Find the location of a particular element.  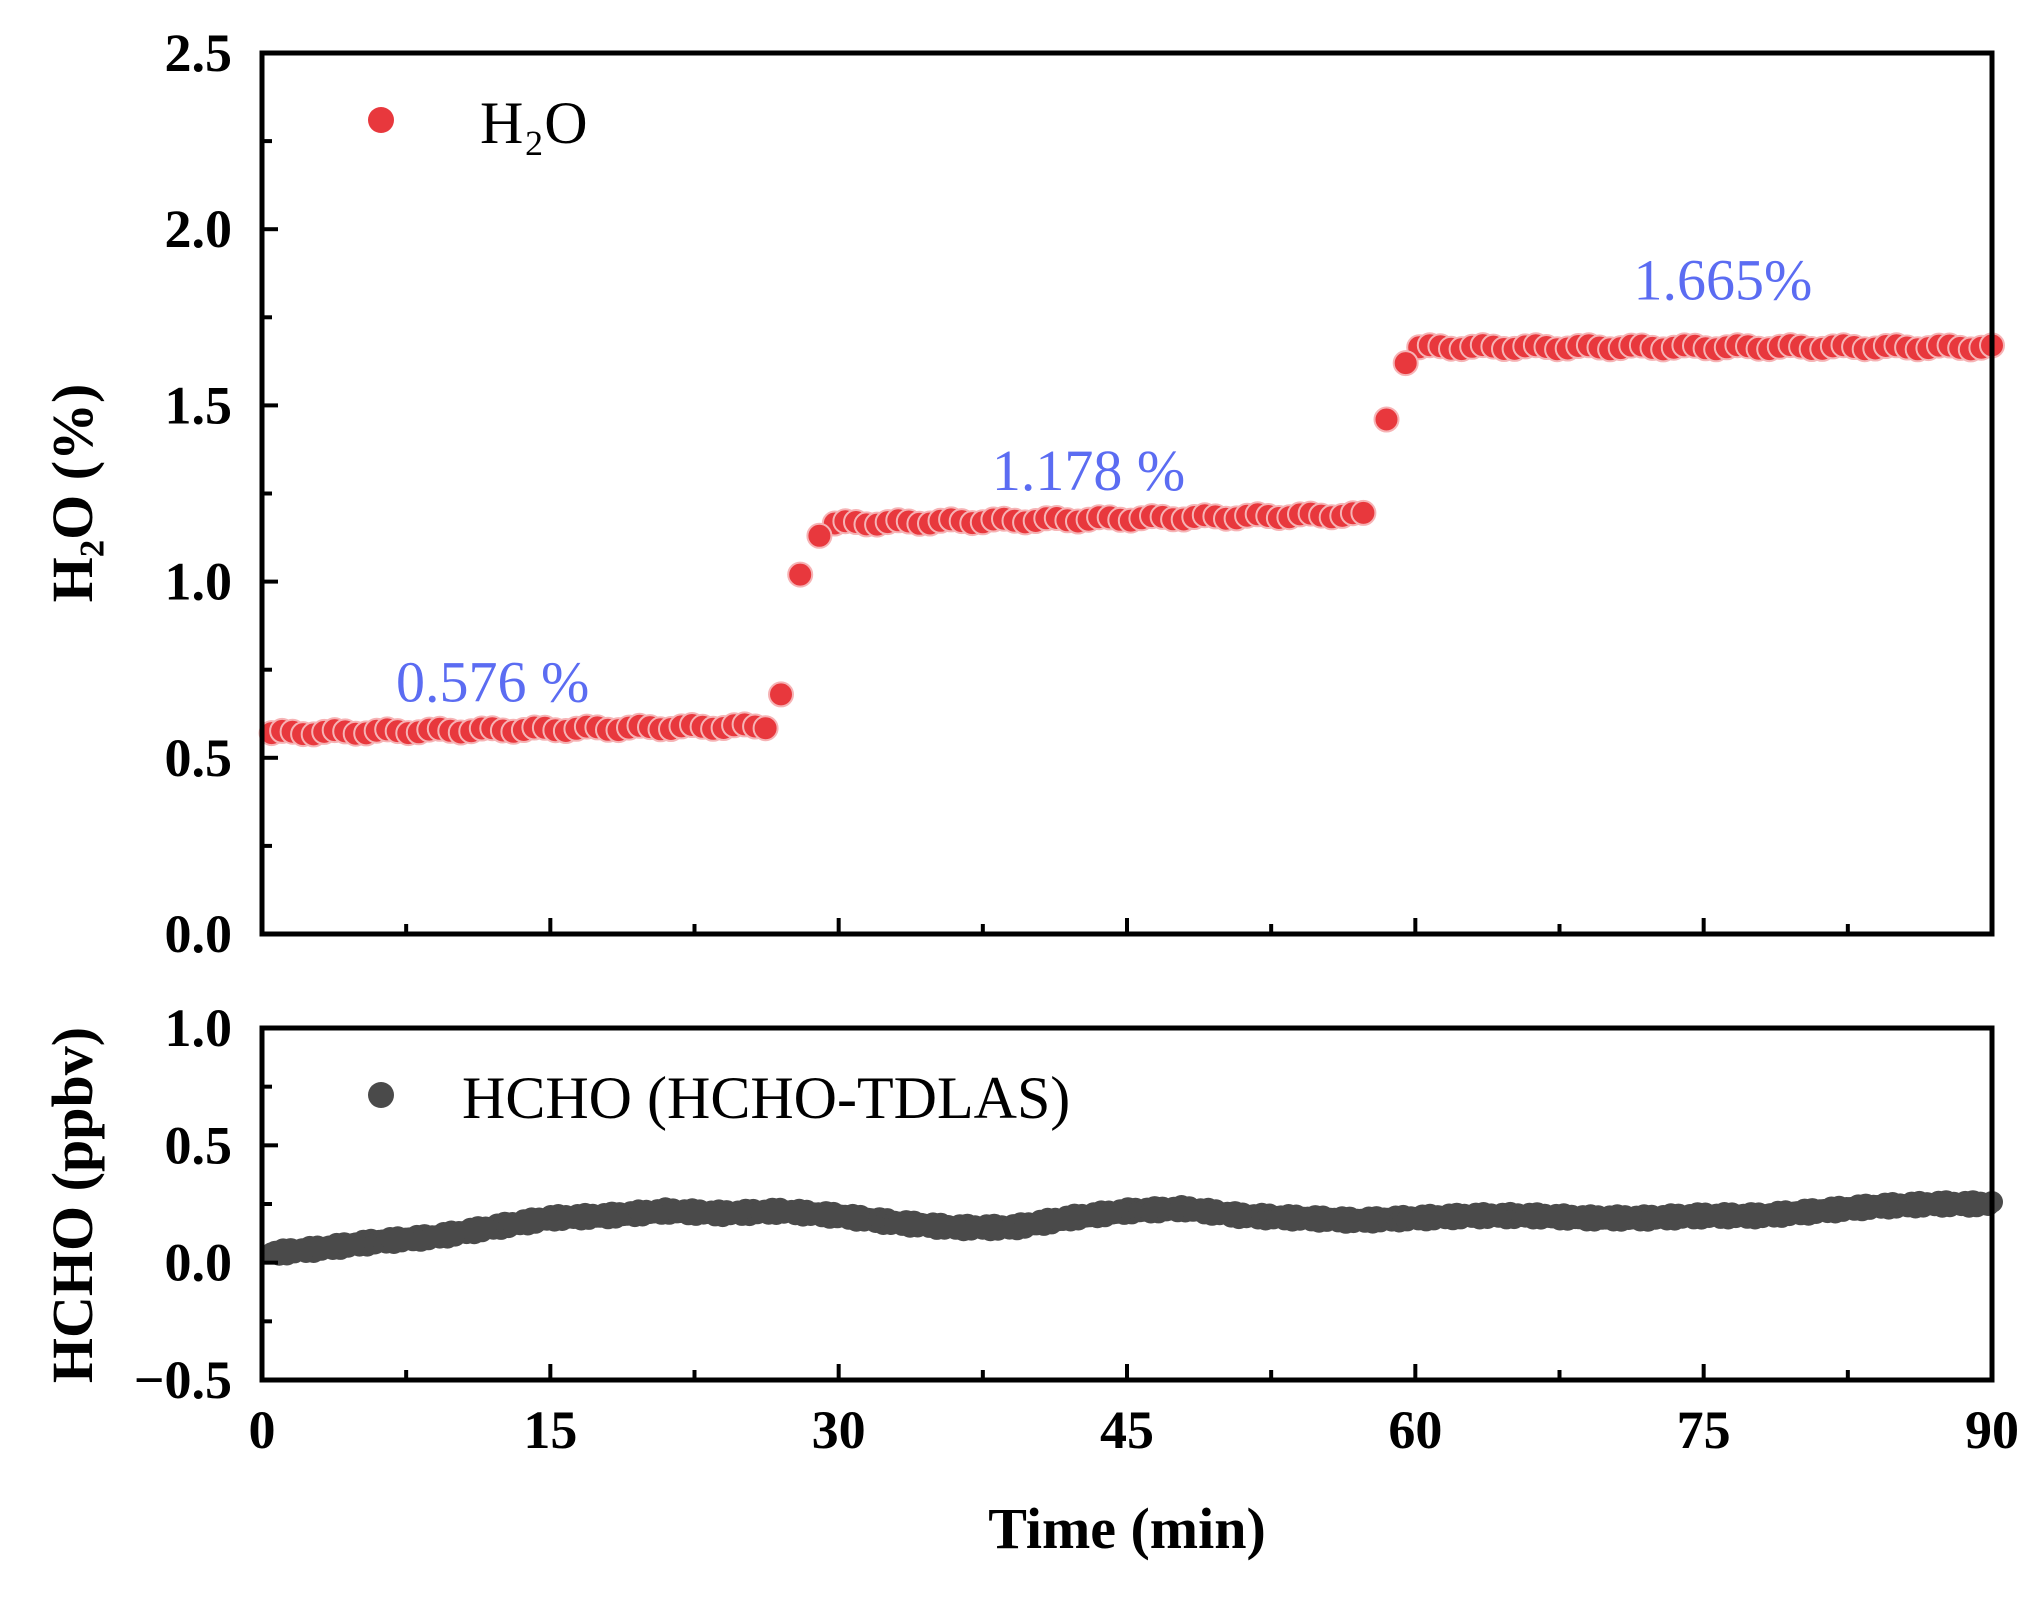

h2o-y-tick-label: 1.5 is located at coordinates (199, 405).